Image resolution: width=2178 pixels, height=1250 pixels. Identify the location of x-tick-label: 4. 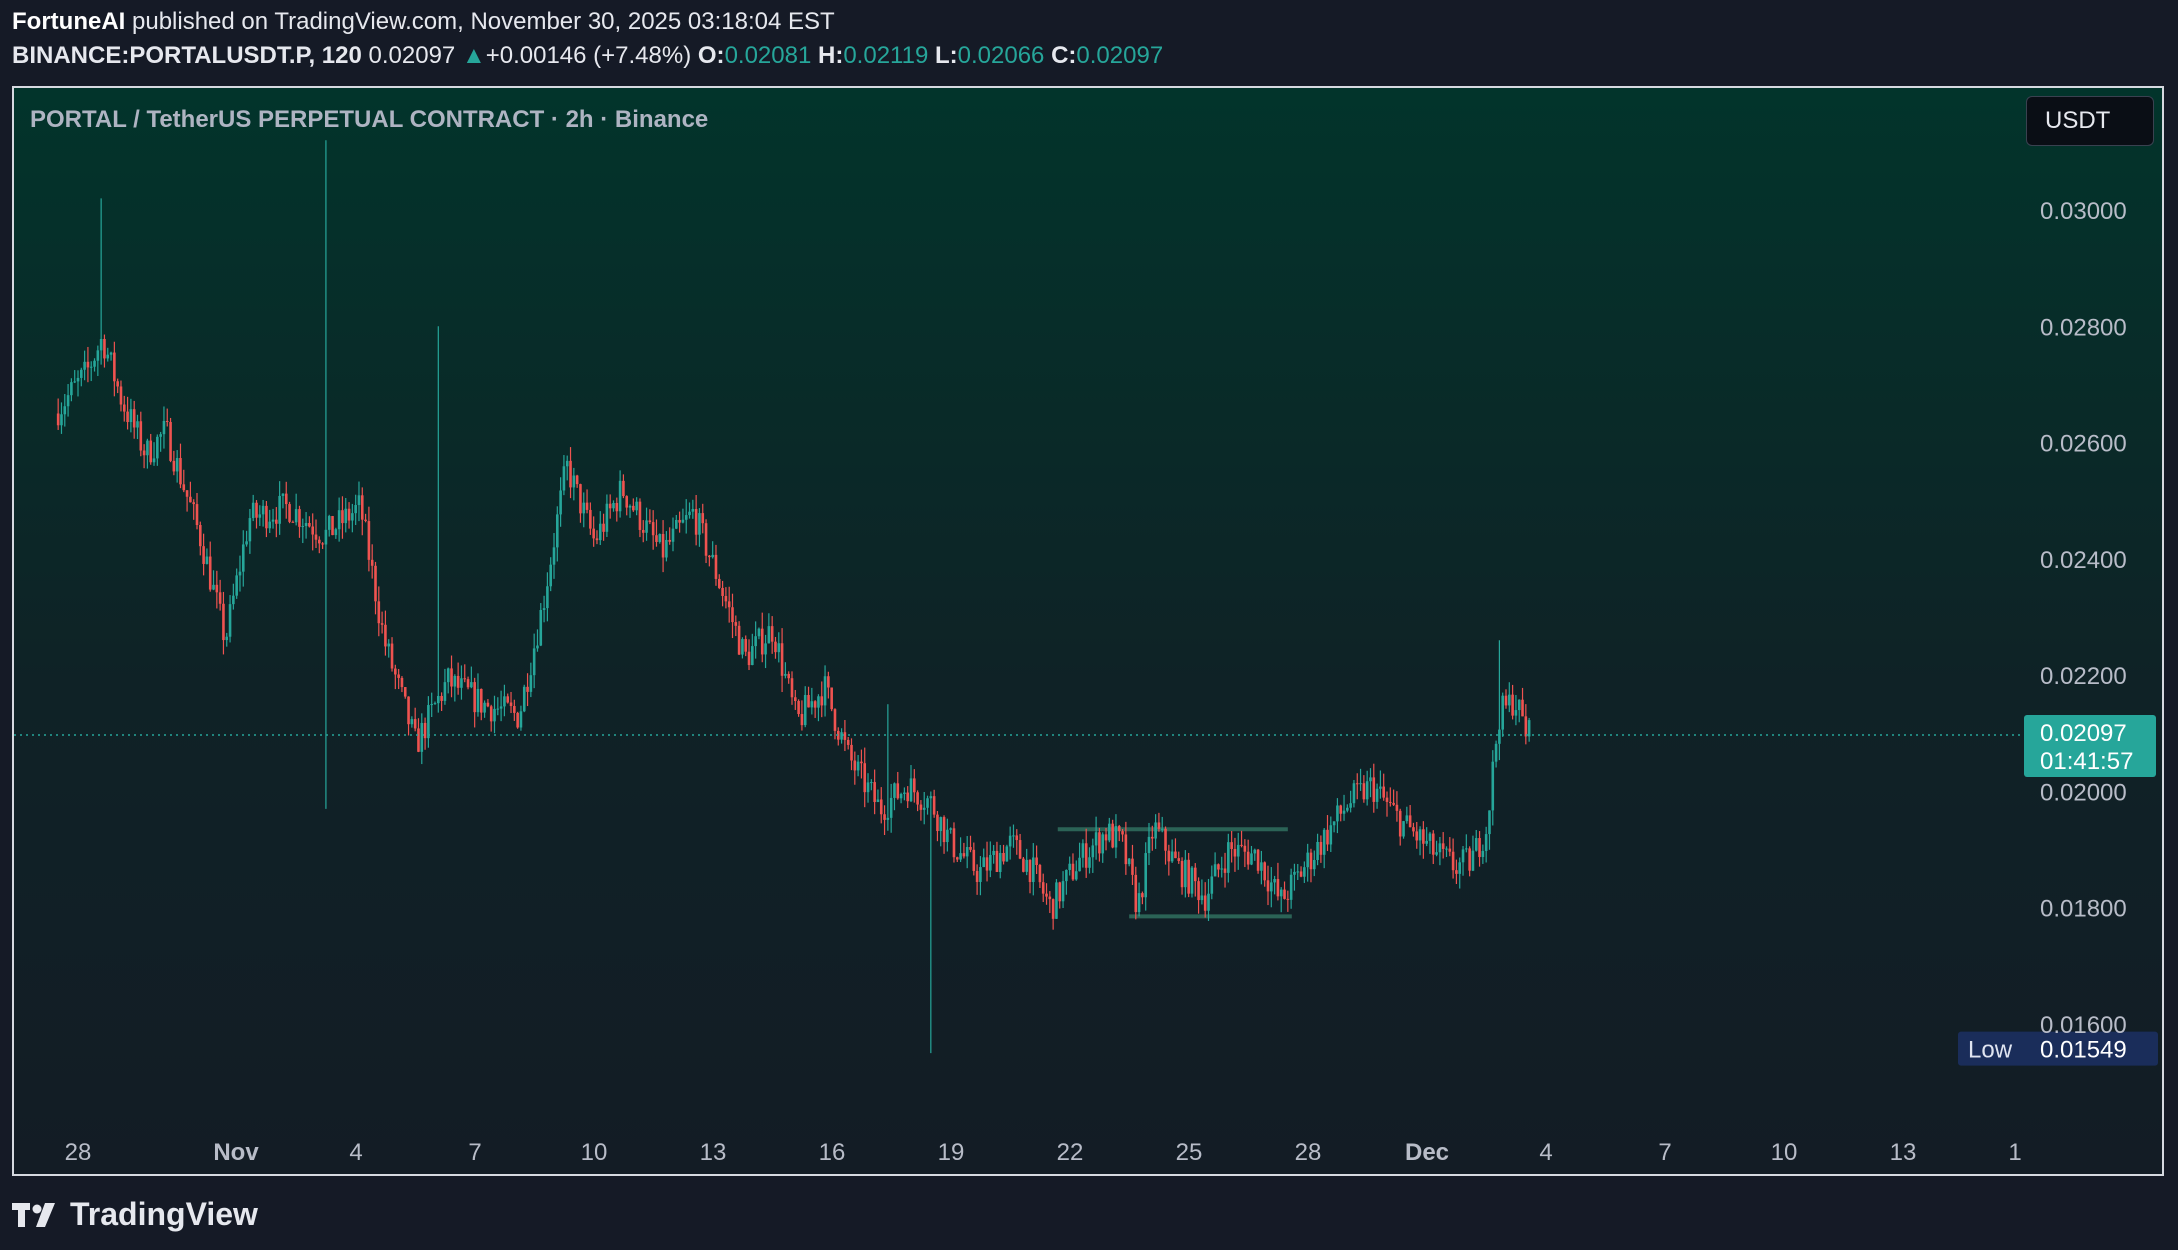
(355, 1152).